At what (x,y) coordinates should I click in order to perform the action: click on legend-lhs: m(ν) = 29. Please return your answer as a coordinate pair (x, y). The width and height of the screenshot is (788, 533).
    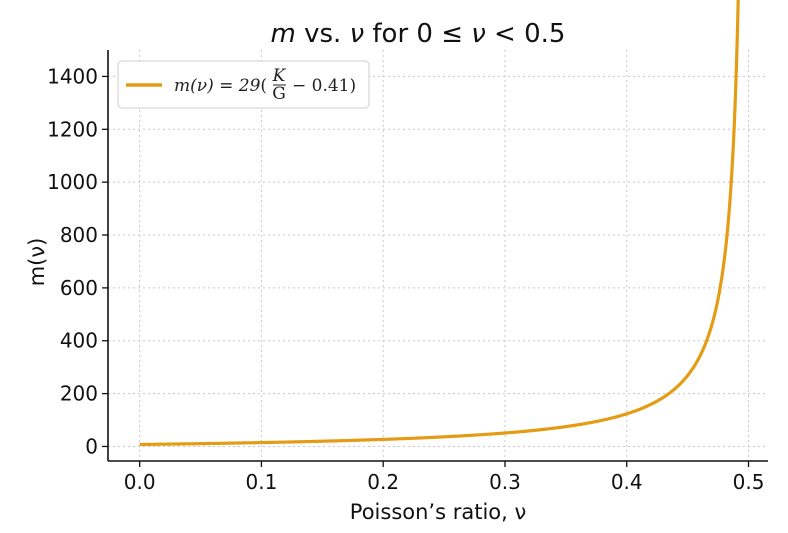
    Looking at the image, I should click on (217, 86).